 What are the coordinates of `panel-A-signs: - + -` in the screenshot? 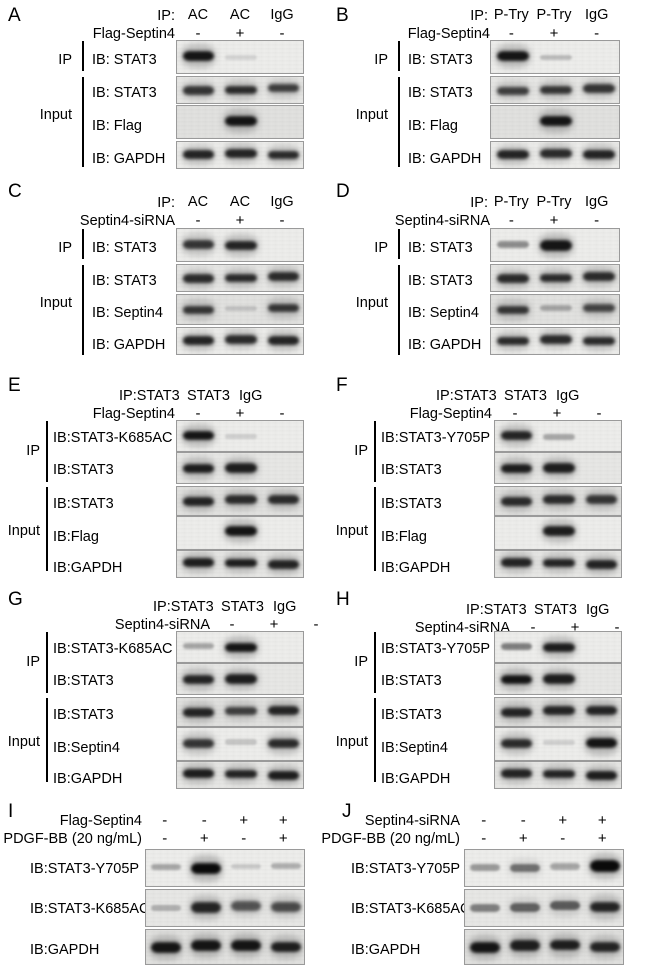 It's located at (240, 33).